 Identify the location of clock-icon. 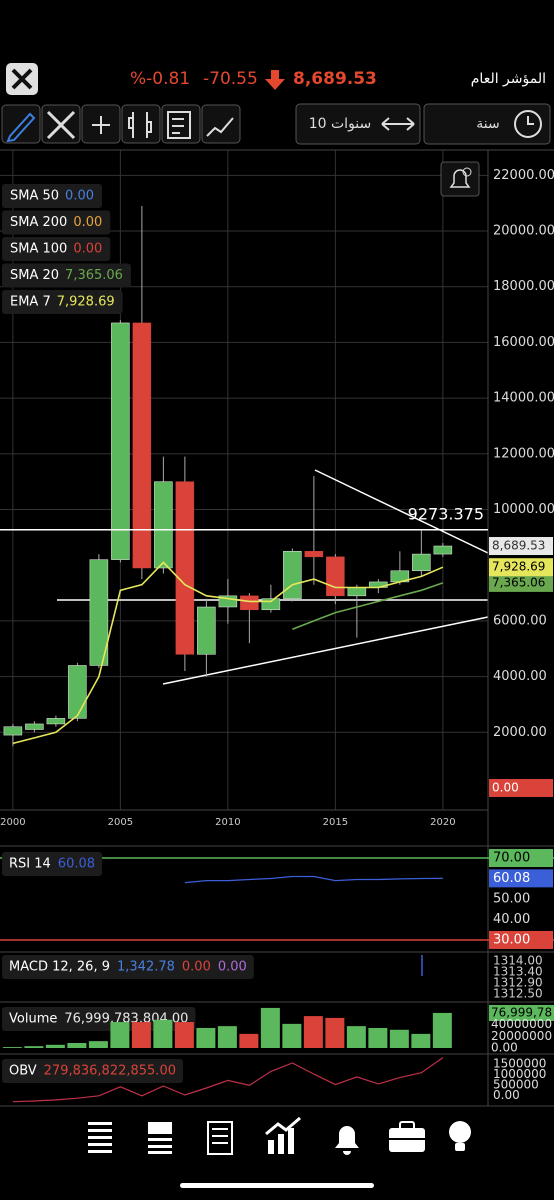
(528, 124).